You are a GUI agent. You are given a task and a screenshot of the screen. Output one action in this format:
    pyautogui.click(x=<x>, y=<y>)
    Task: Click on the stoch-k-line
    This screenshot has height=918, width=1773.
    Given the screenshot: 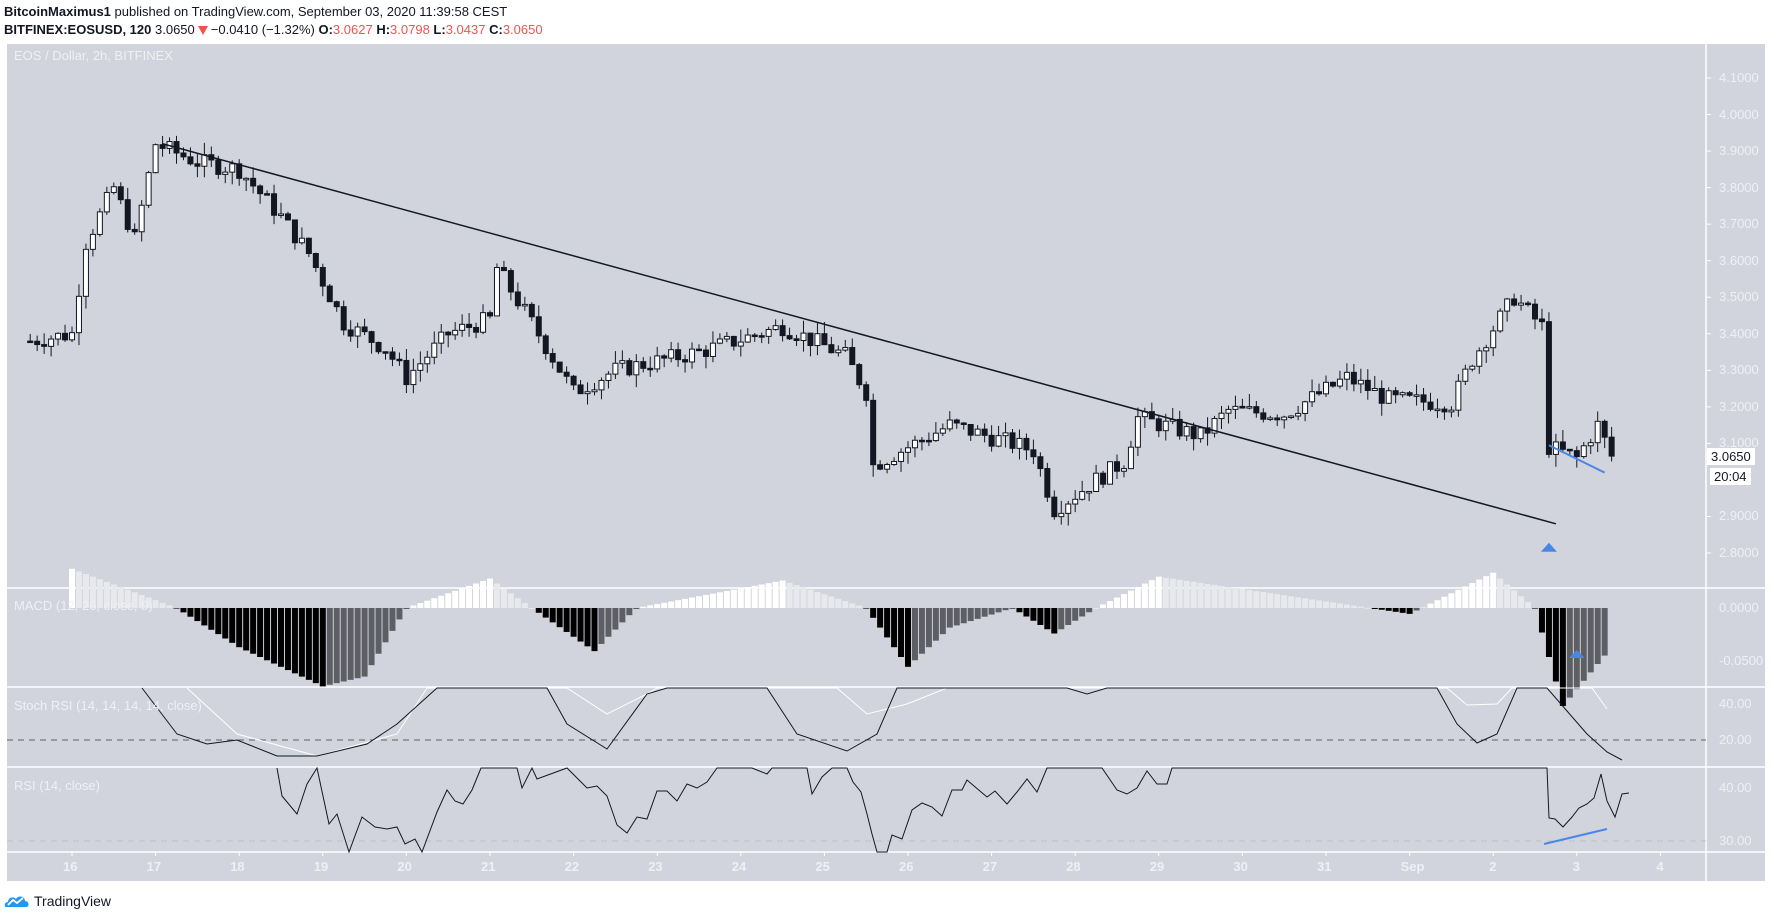 What is the action you would take?
    pyautogui.click(x=882, y=724)
    